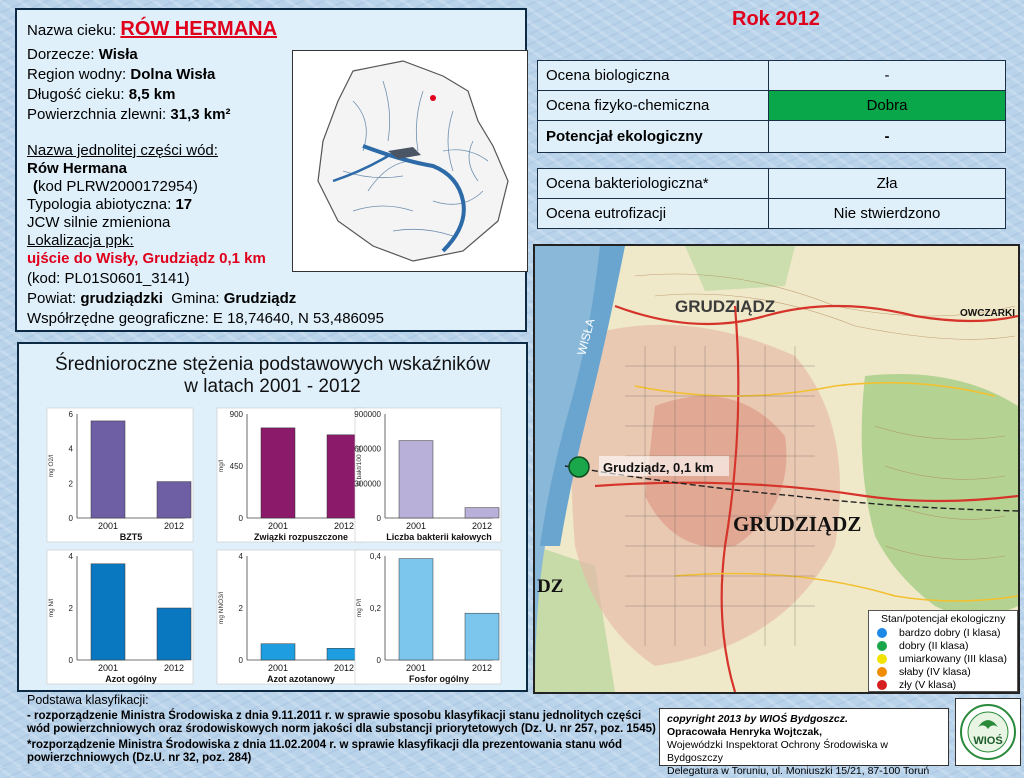 The height and width of the screenshot is (778, 1024). What do you see at coordinates (887, 75) in the screenshot?
I see `assessment-value: -` at bounding box center [887, 75].